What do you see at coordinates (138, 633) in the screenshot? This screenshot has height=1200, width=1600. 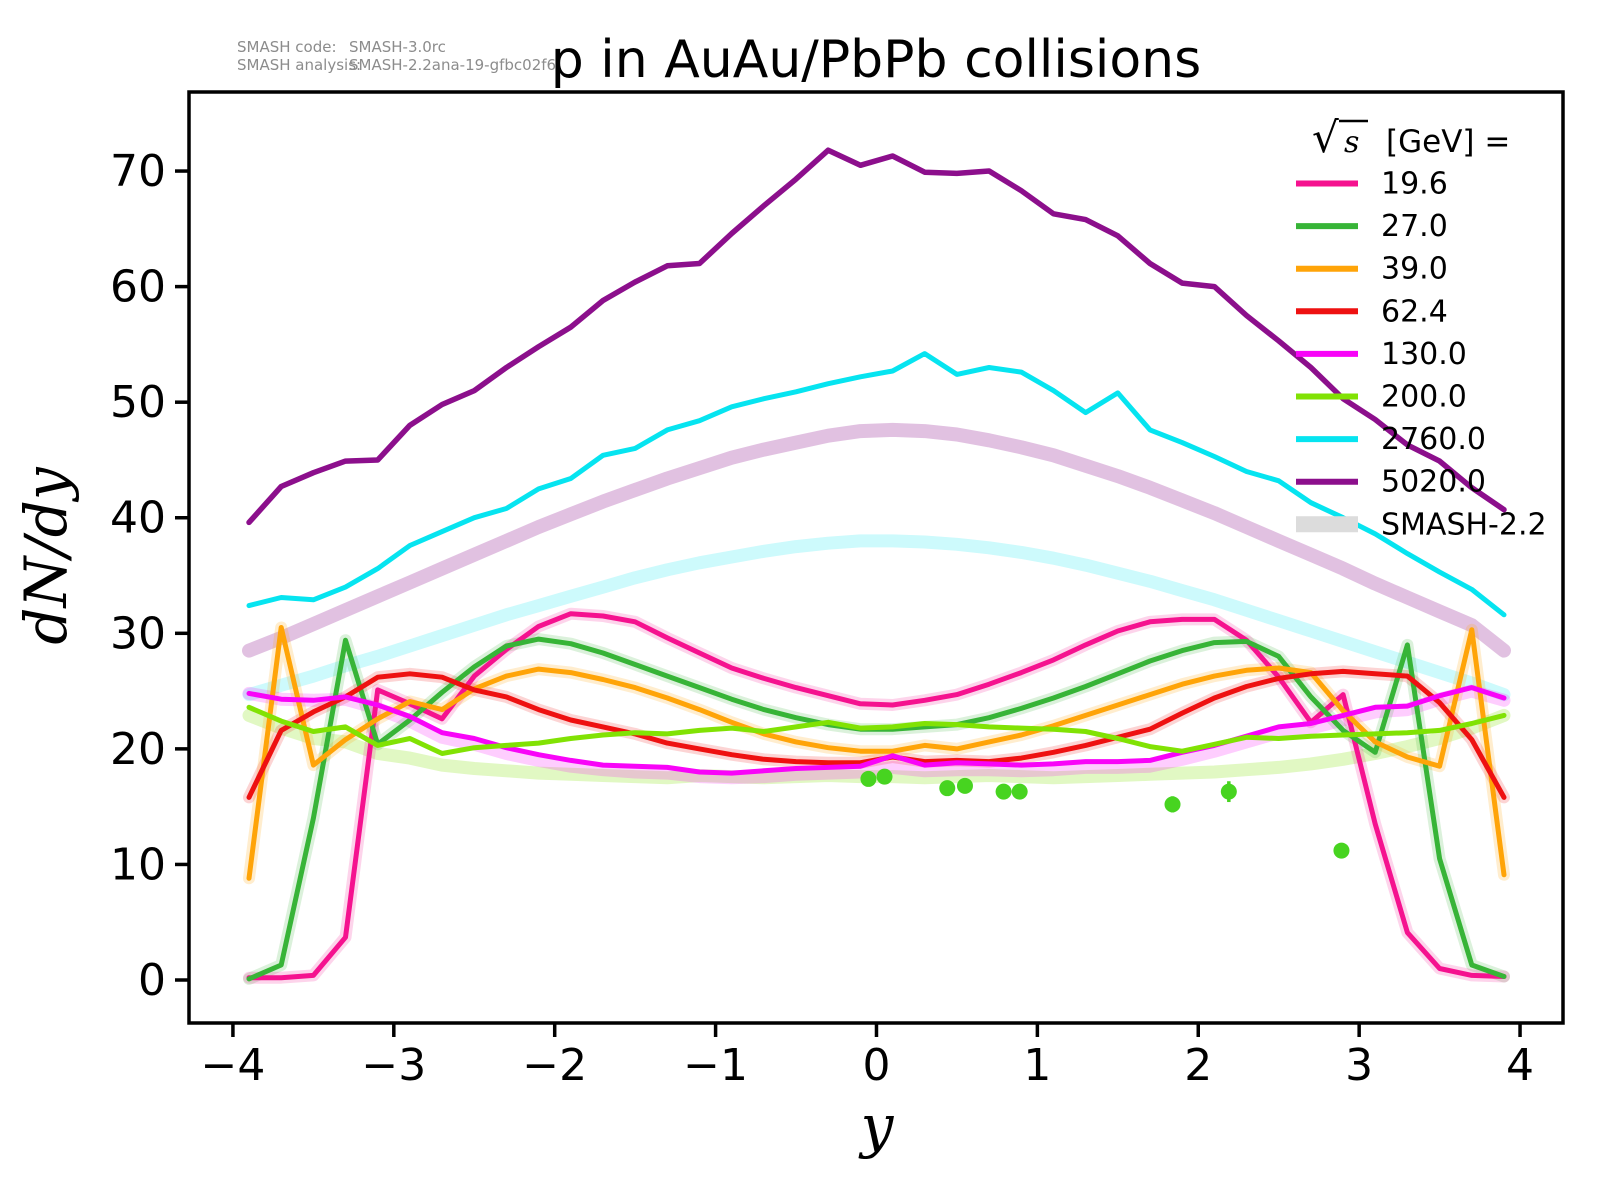 I see `y-tick-label: 30` at bounding box center [138, 633].